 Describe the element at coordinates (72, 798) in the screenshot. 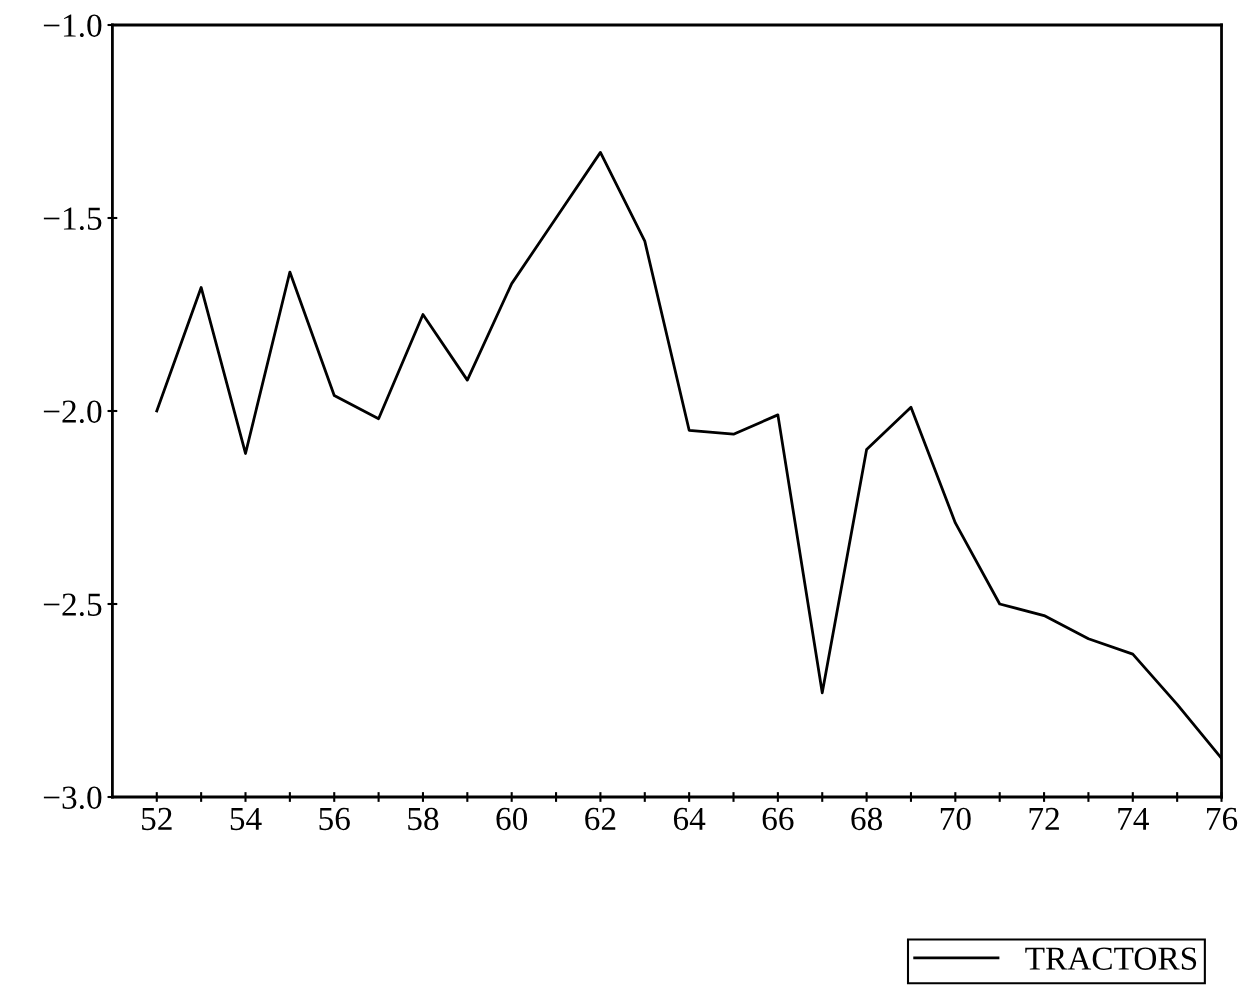

I see `y-tick-label: −3.0` at that location.